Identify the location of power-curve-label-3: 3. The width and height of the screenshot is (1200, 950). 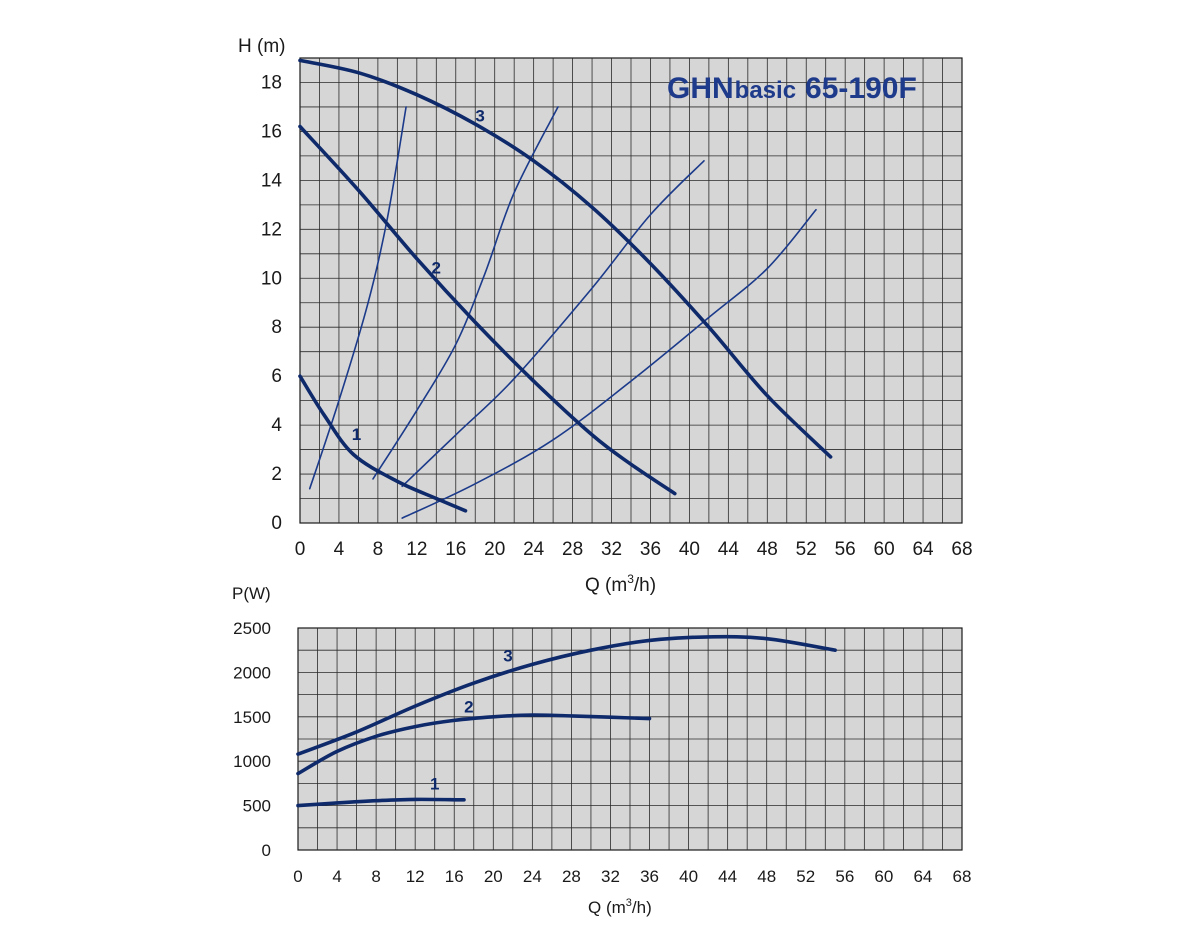
(507, 656).